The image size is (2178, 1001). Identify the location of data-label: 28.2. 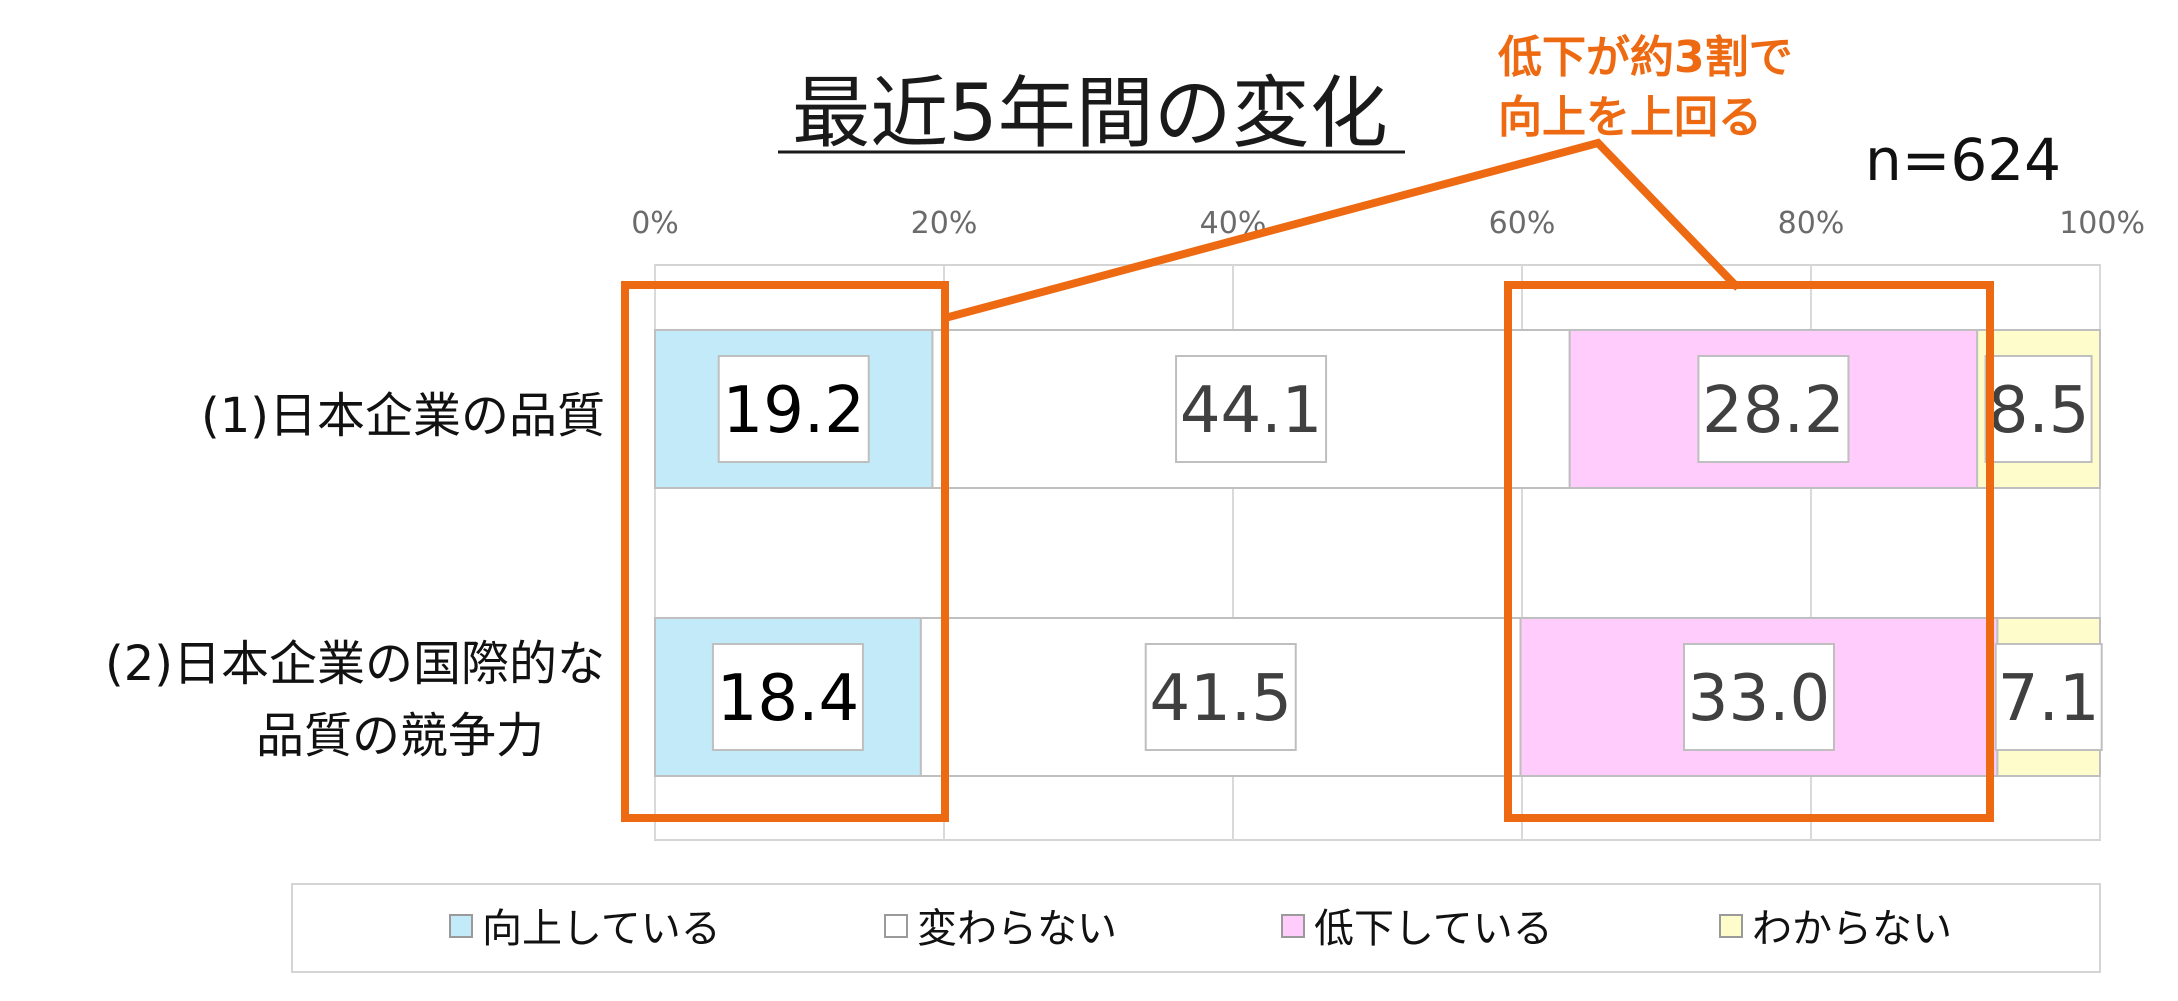
(1773, 411).